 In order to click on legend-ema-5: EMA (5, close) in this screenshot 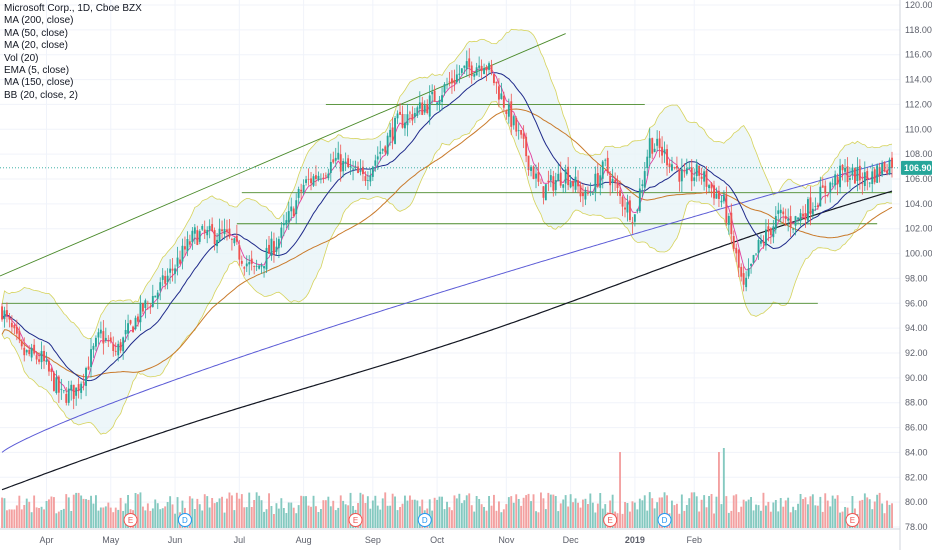, I will do `click(37, 71)`.